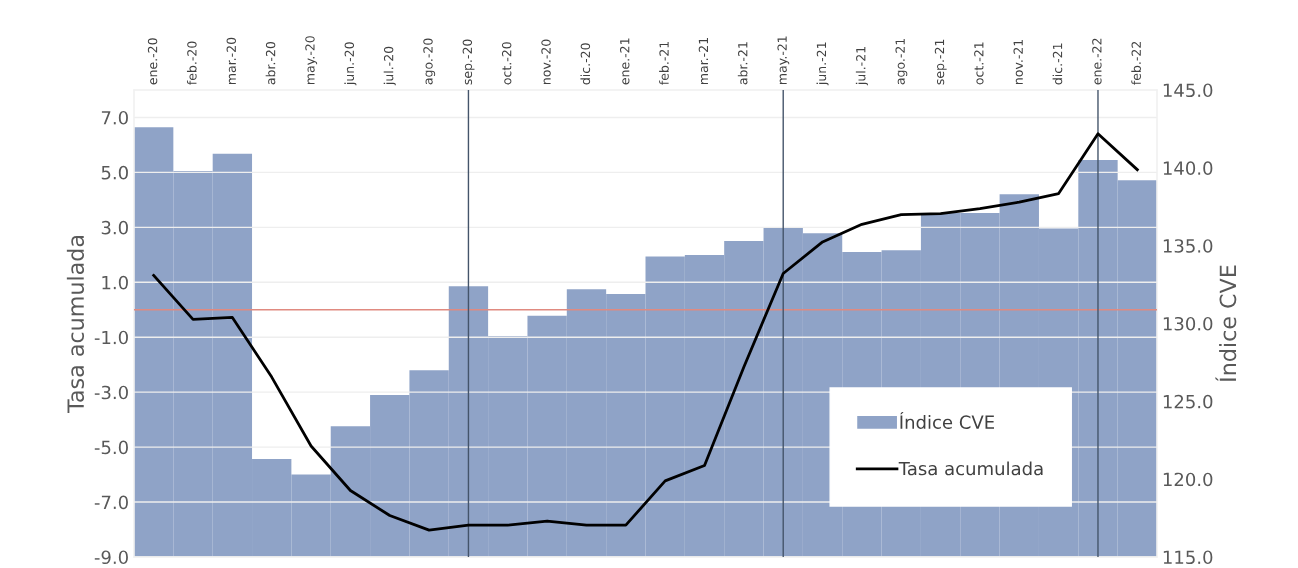 This screenshot has width=1298, height=568. I want to click on x-tick-label: jul.-21, so click(861, 66).